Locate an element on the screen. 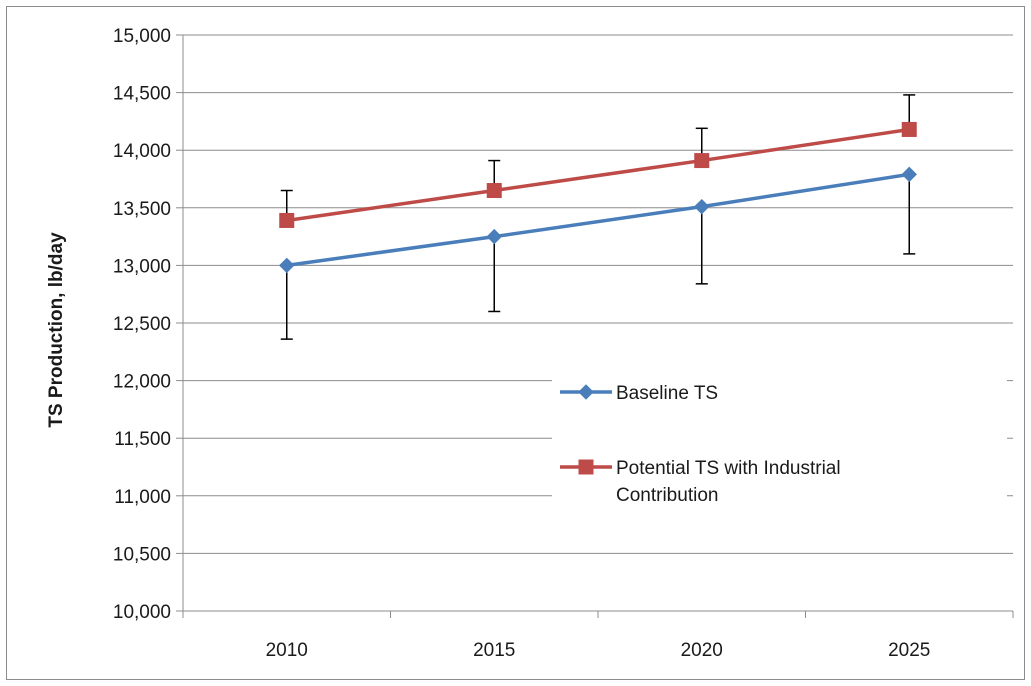 The image size is (1031, 686). y-tick-label: 13,000 is located at coordinates (142, 266).